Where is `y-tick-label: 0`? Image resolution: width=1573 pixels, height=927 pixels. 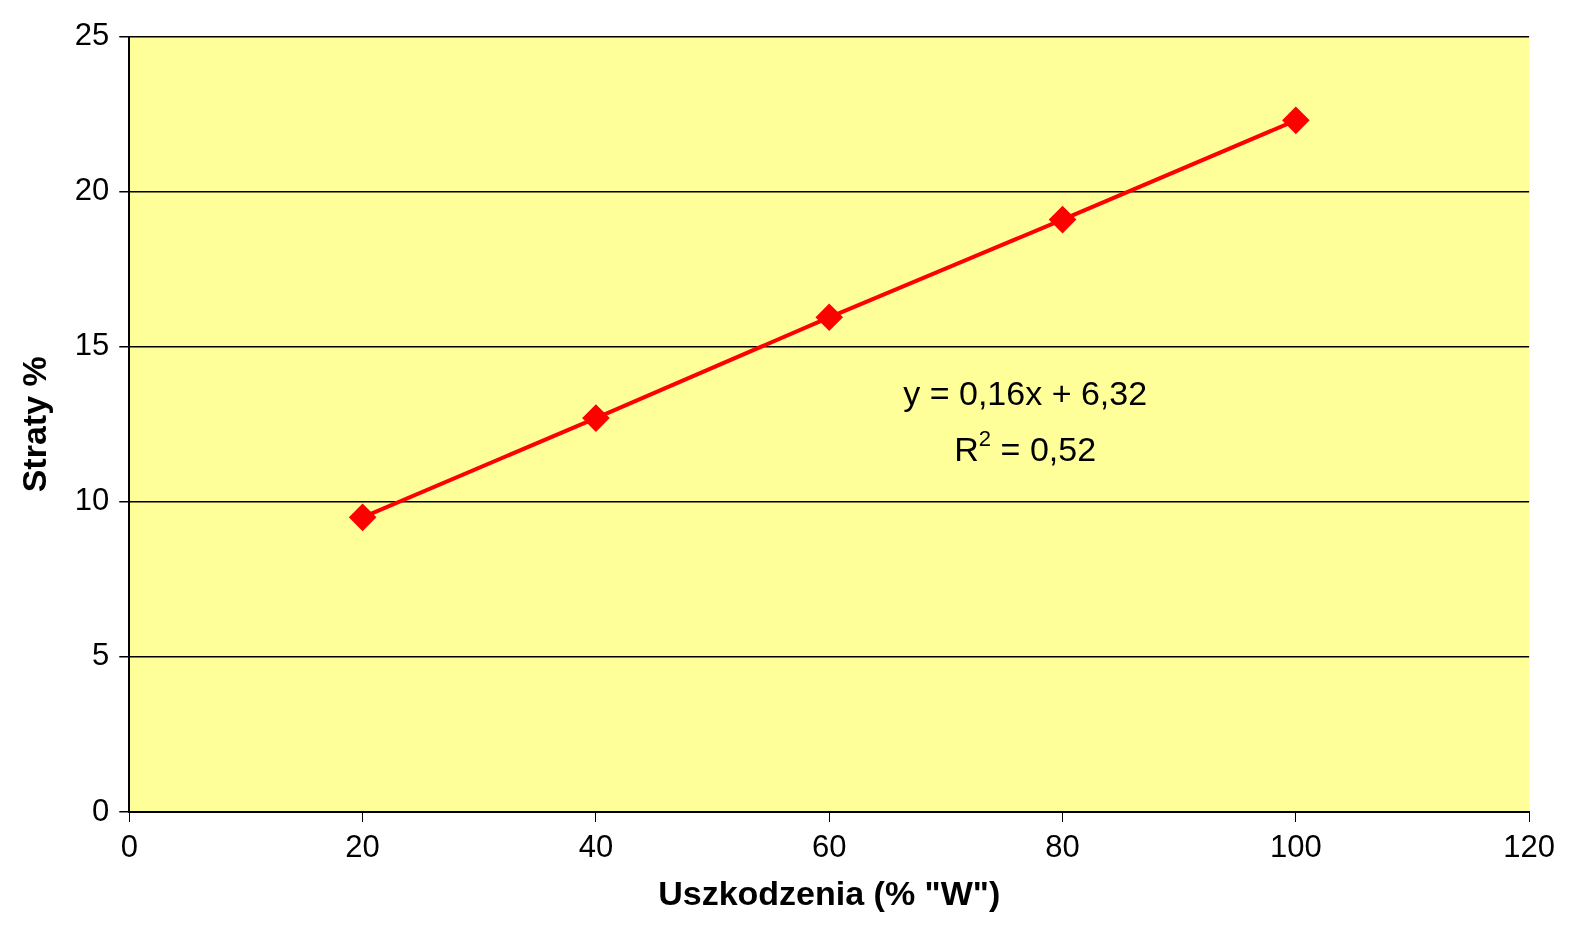
y-tick-label: 0 is located at coordinates (101, 810).